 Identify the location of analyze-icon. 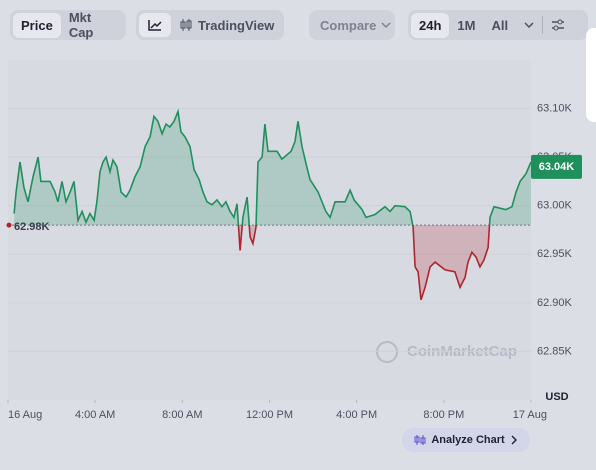
(420, 440).